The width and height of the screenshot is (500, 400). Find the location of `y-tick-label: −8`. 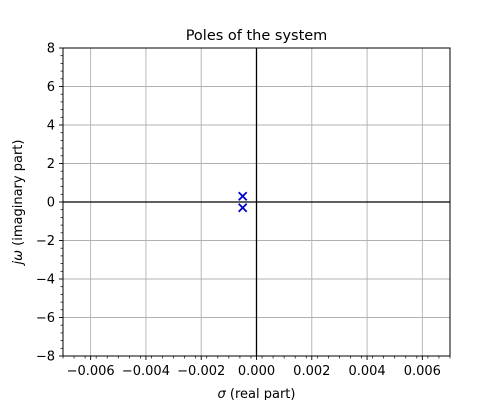

y-tick-label: −8 is located at coordinates (45, 357).